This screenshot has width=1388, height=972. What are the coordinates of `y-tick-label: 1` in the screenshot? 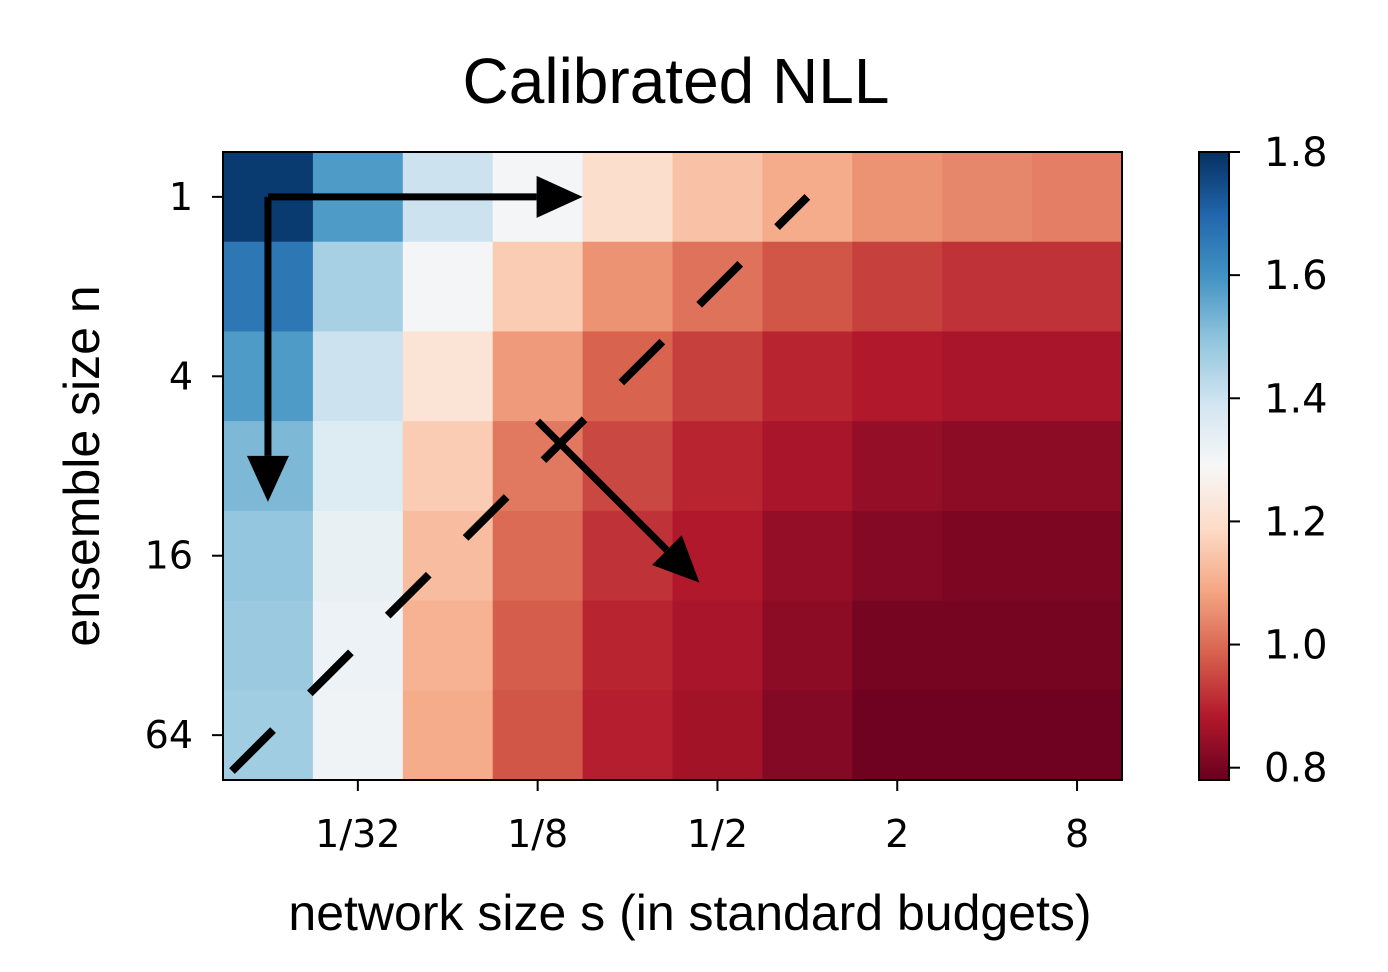 It's located at (181, 197).